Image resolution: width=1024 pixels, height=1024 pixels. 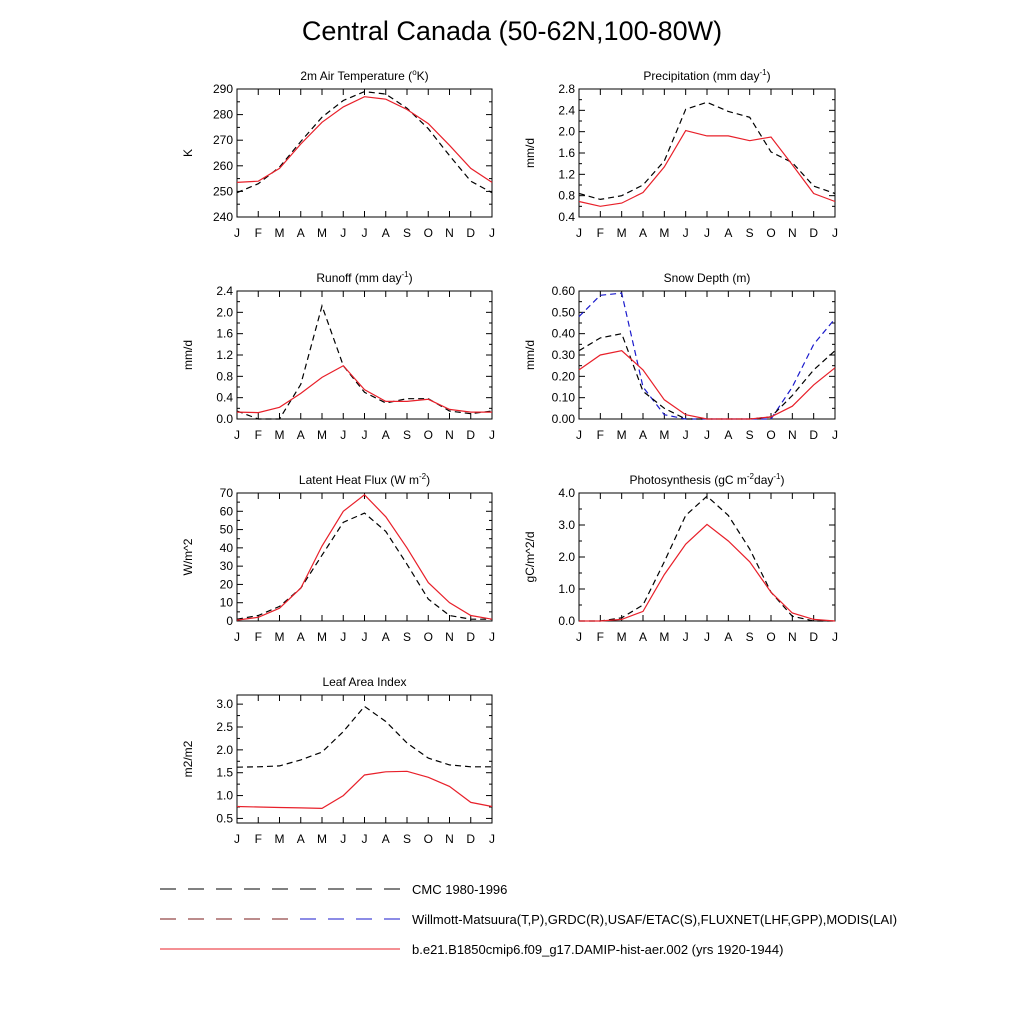 I want to click on y-tick-label: 0.10, so click(x=564, y=398).